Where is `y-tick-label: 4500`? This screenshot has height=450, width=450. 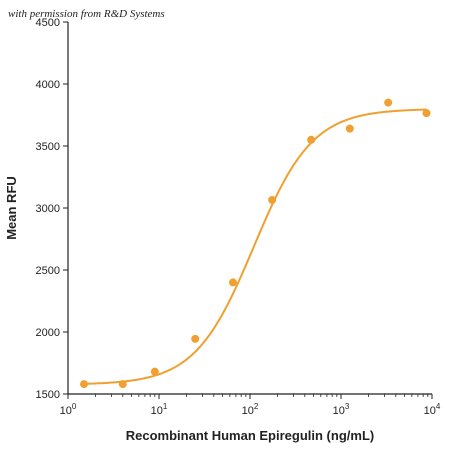
y-tick-label: 4500 is located at coordinates (48, 23).